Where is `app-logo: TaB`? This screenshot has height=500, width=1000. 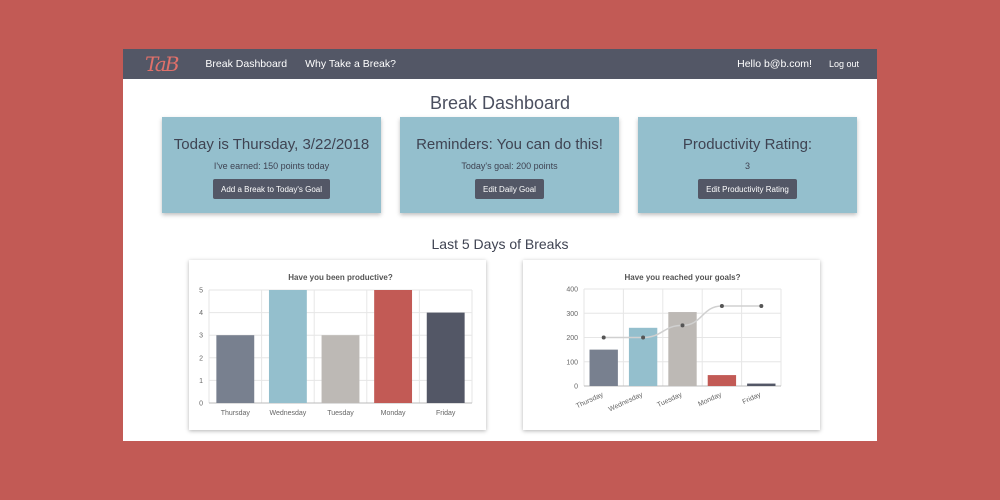
app-logo: TaB is located at coordinates (162, 64).